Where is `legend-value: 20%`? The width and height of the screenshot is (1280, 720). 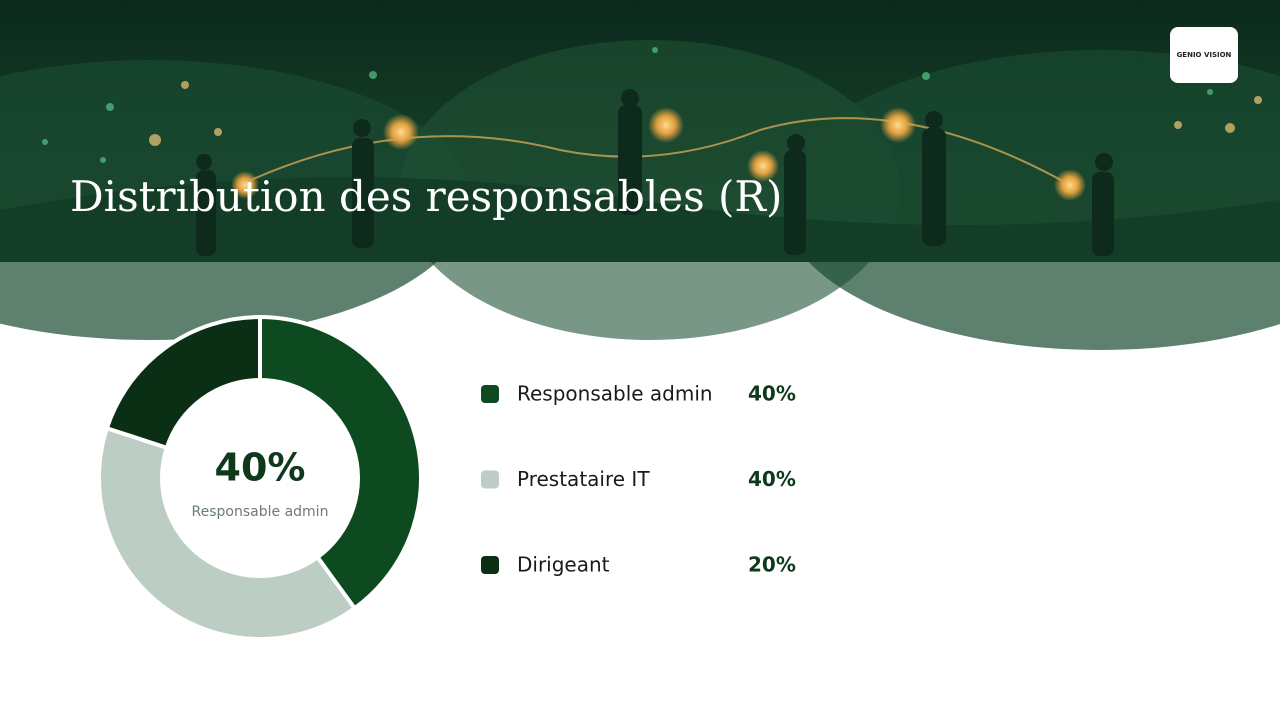
legend-value: 20% is located at coordinates (772, 565).